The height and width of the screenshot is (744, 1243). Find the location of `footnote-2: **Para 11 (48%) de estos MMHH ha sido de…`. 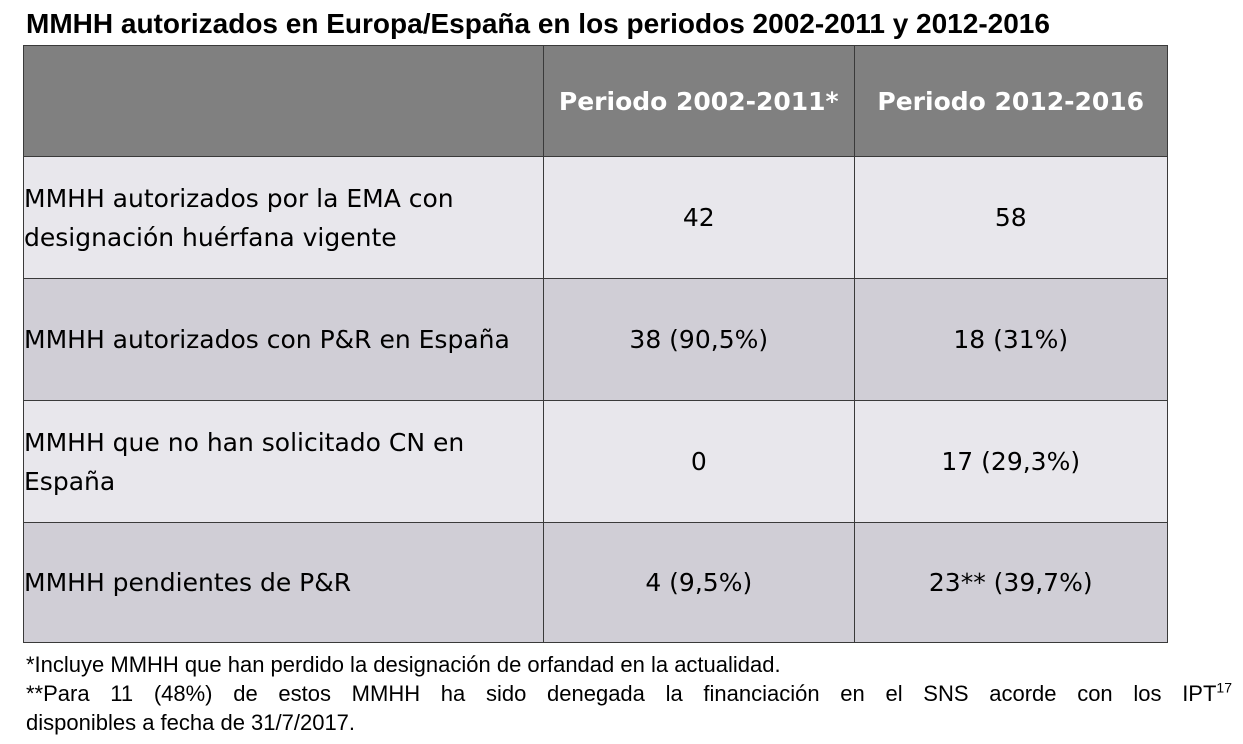

footnote-2: **Para 11 (48%) de estos MMHH ha sido de… is located at coordinates (629, 693).